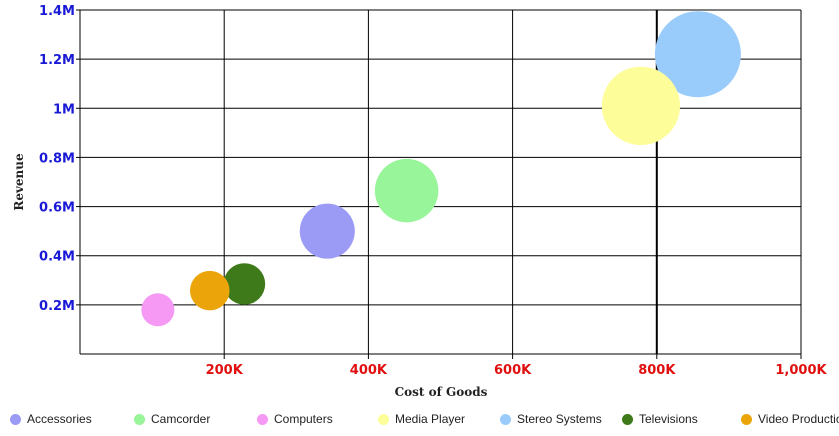 This screenshot has height=436, width=839. I want to click on x-tick-label: 1,000K, so click(801, 370).